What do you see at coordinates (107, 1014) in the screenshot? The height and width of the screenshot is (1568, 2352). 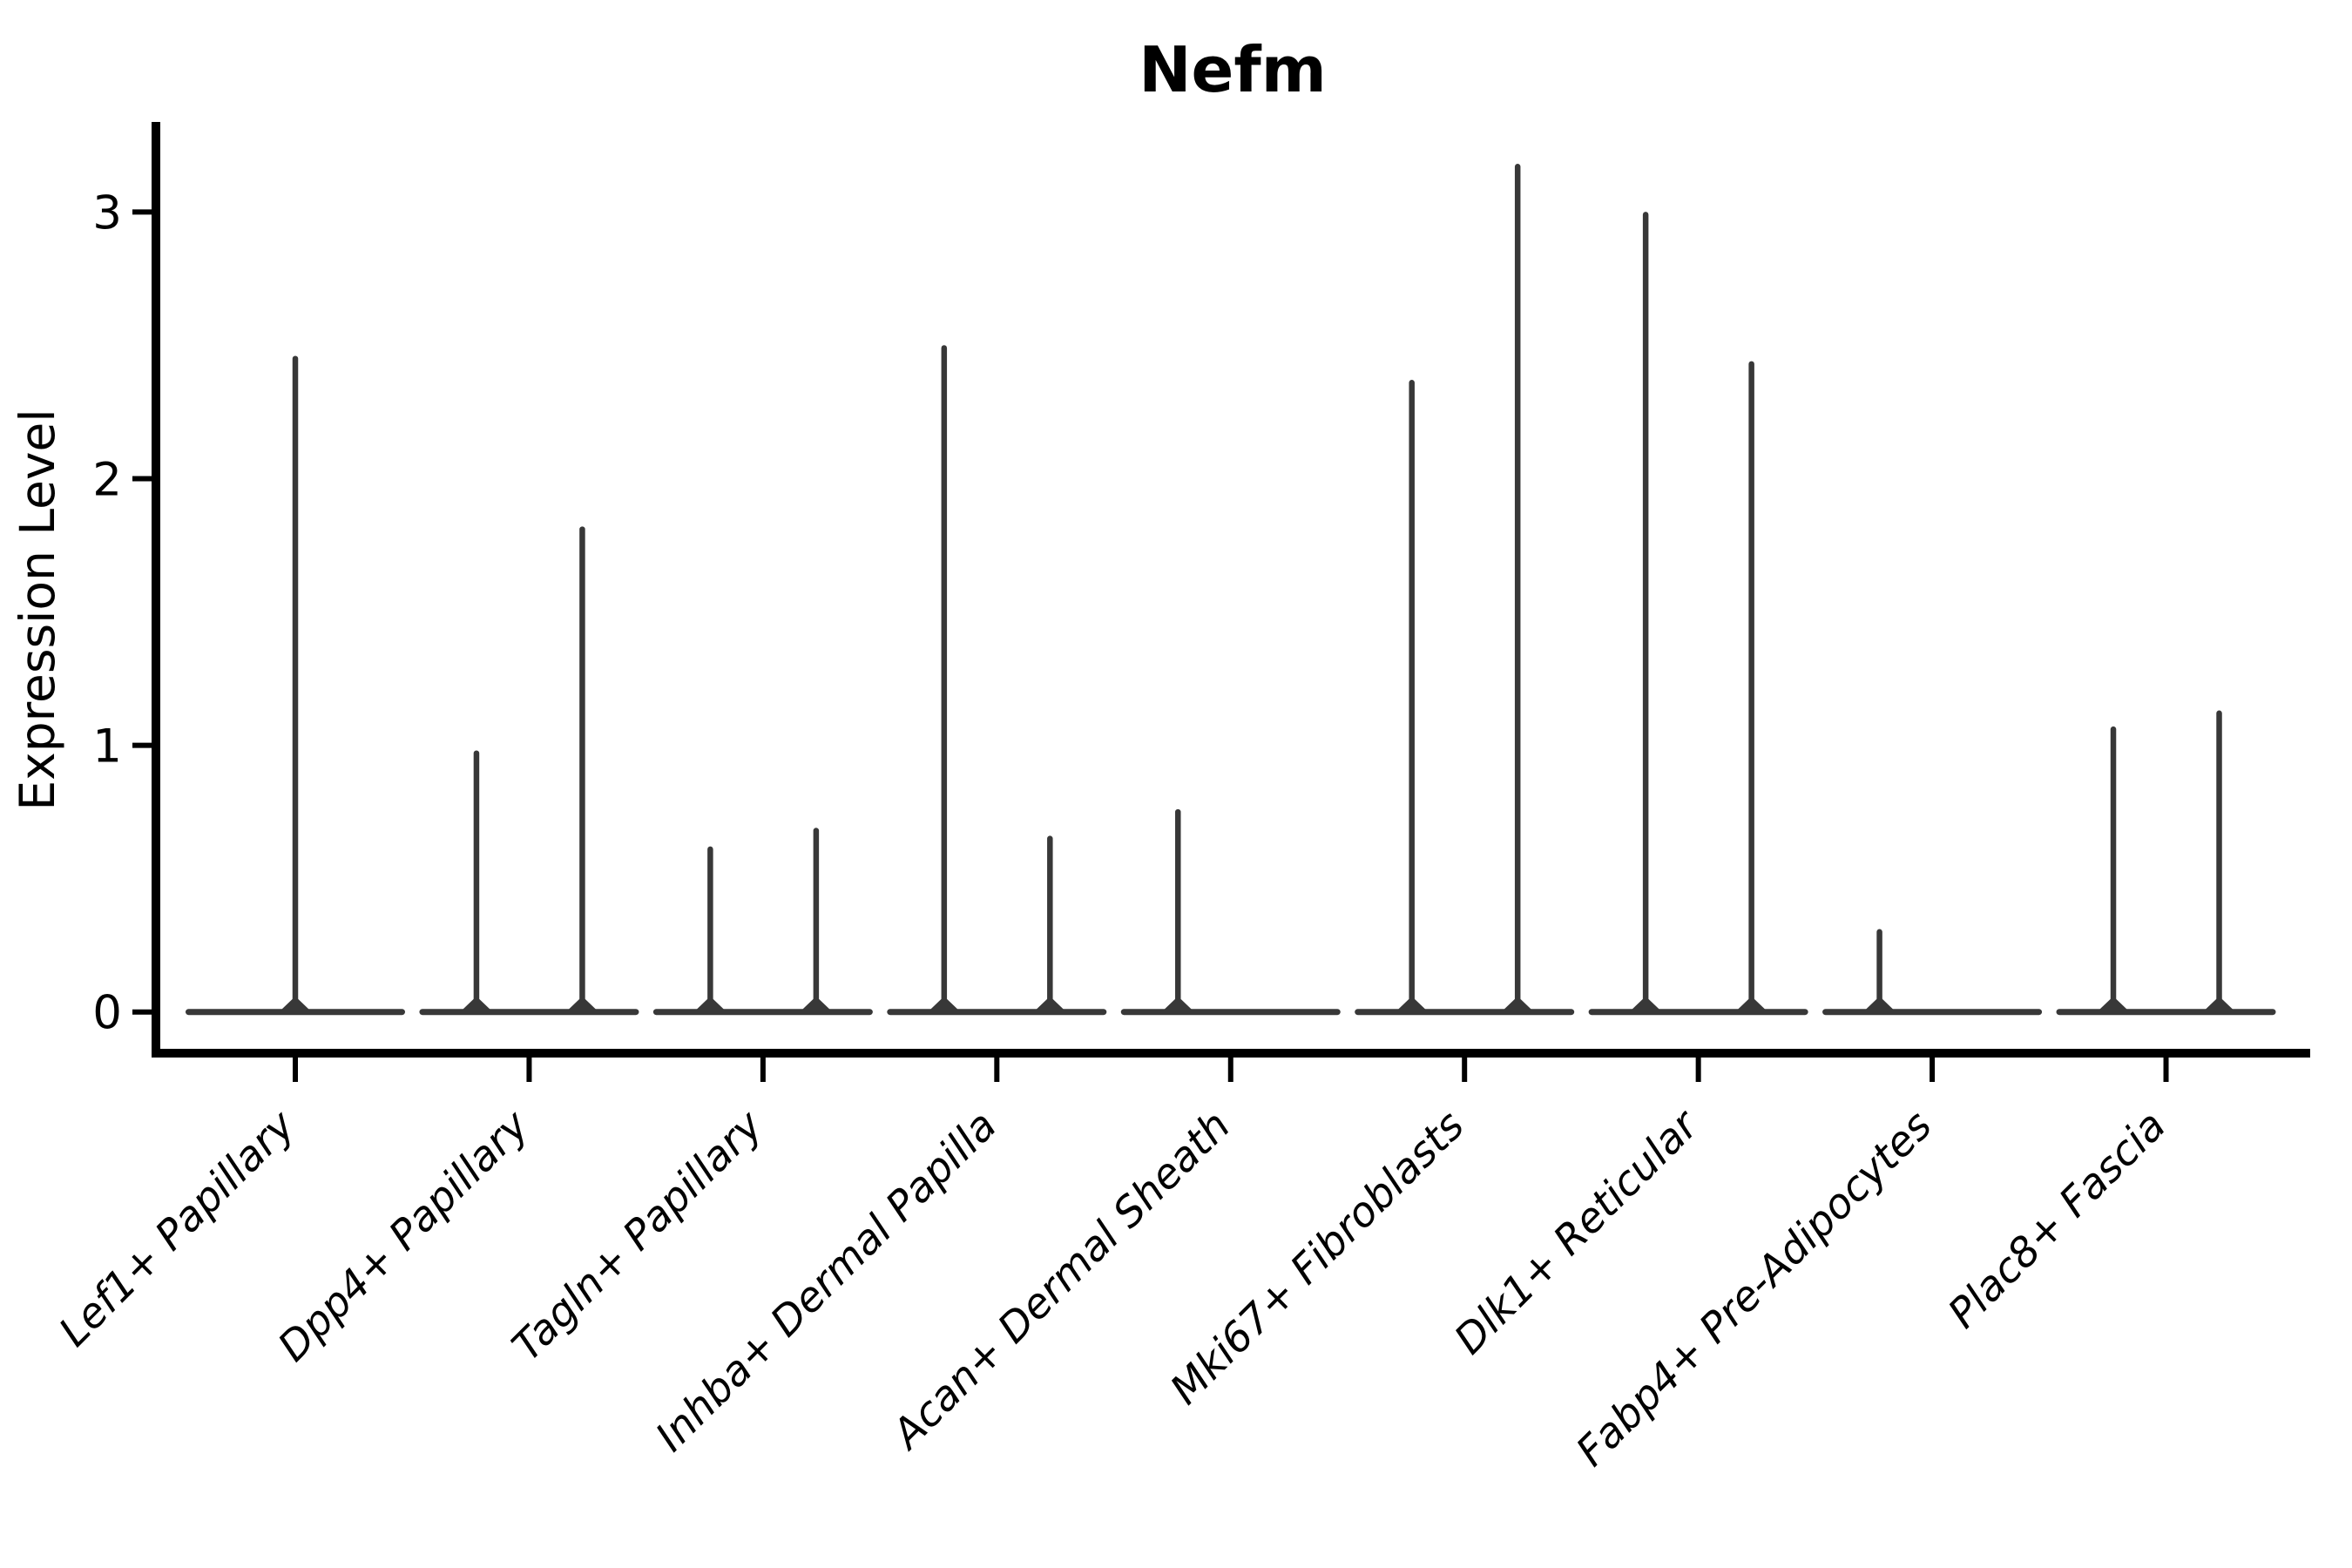 I see `y-tick-label: 0` at bounding box center [107, 1014].